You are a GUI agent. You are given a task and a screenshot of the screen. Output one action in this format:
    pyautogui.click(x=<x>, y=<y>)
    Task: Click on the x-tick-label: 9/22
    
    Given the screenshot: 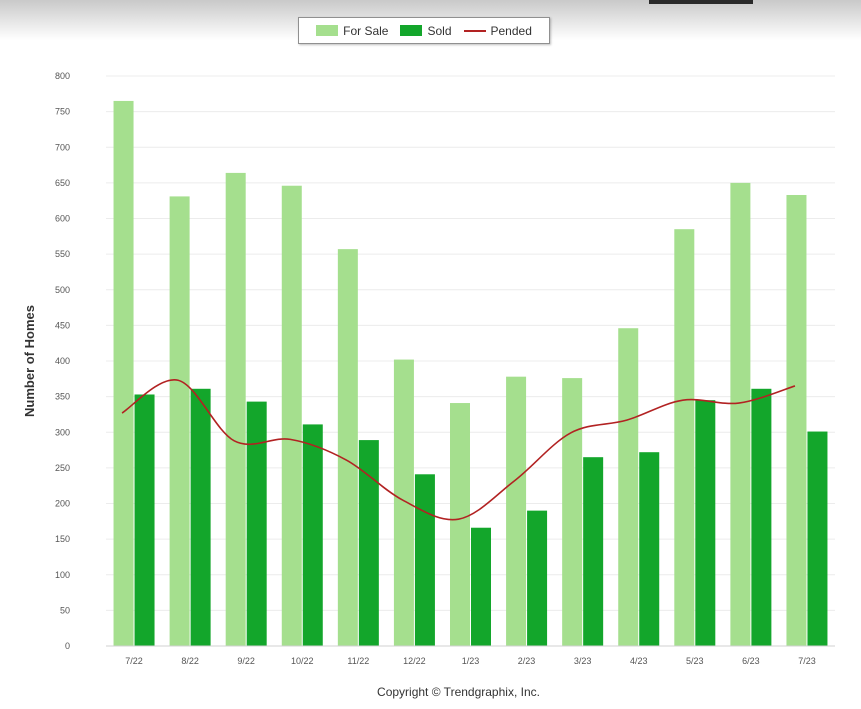 What is the action you would take?
    pyautogui.click(x=246, y=661)
    